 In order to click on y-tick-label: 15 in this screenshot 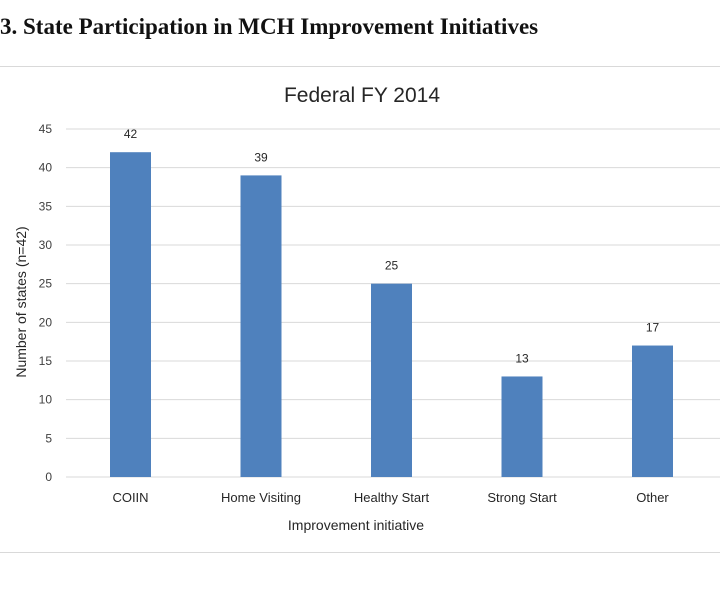, I will do `click(46, 361)`.